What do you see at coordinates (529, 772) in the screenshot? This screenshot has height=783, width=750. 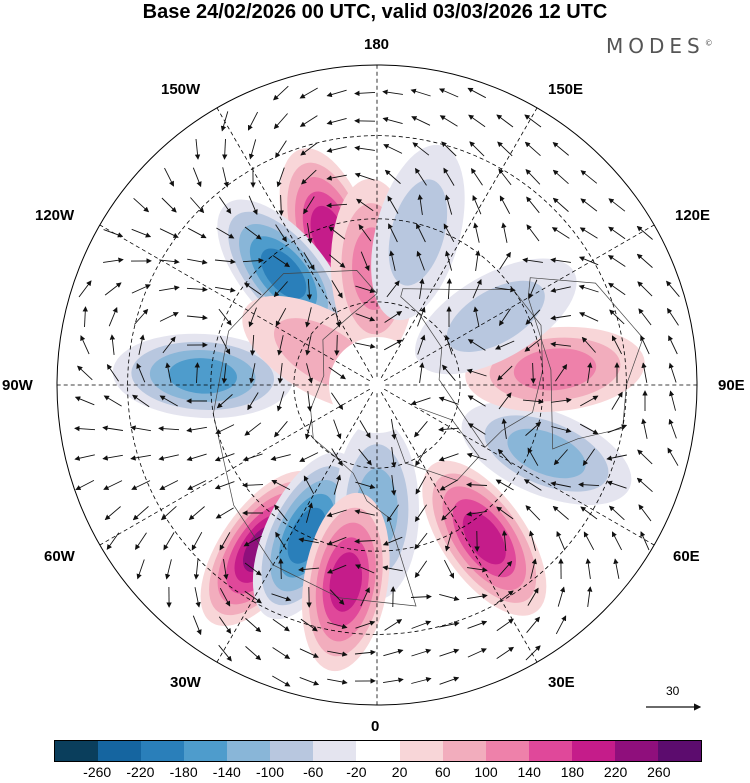 I see `colorbar-tick-label: 140` at bounding box center [529, 772].